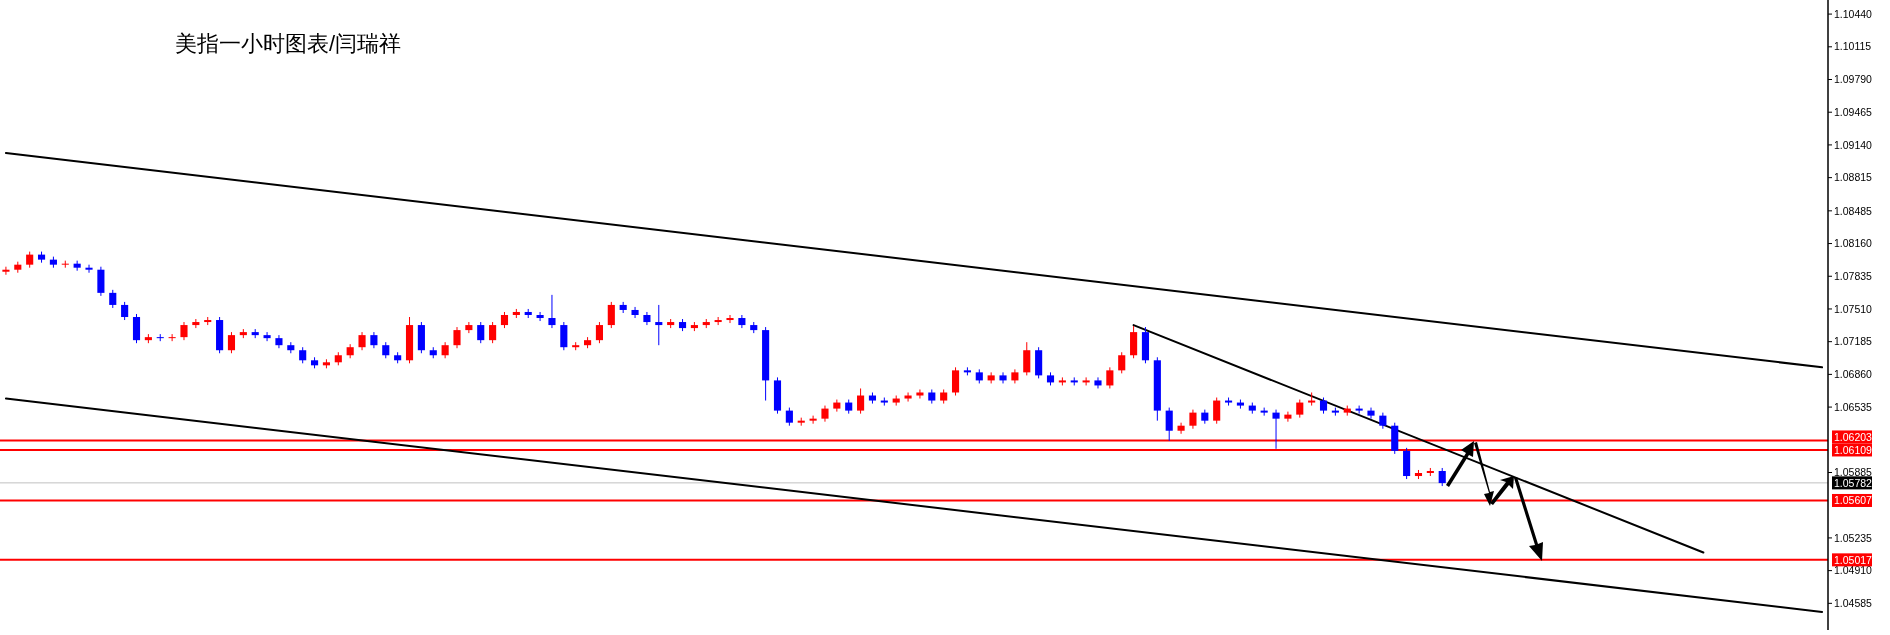 This screenshot has width=1890, height=635. What do you see at coordinates (1853, 308) in the screenshot?
I see `y-tick-label: 1.07510` at bounding box center [1853, 308].